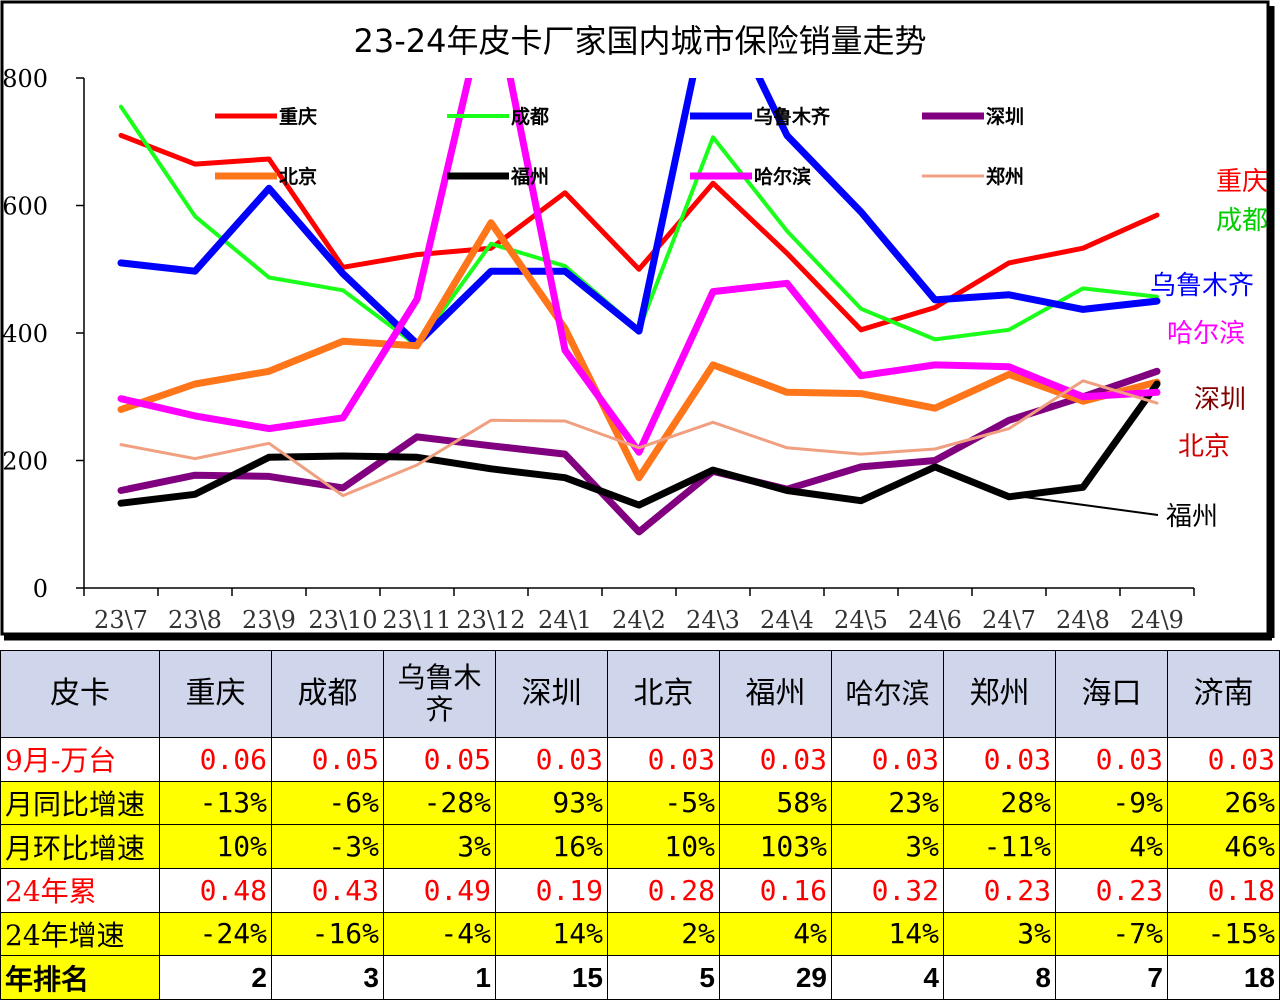 This screenshot has height=1000, width=1280. I want to click on table-row-label: 年排名, so click(80, 977).